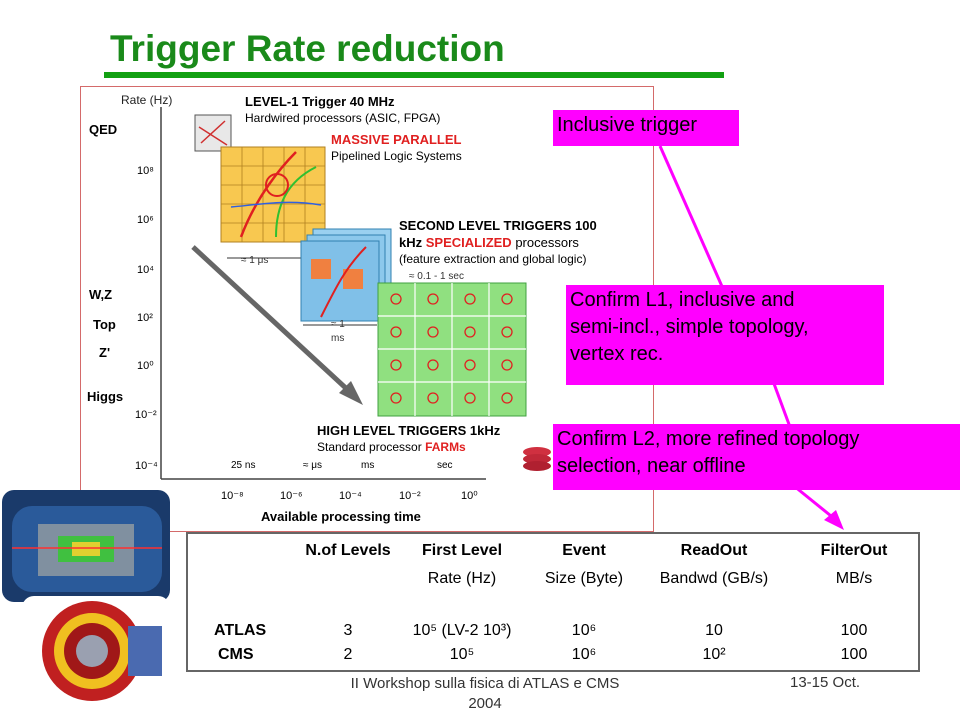 Image resolution: width=960 pixels, height=720 pixels. I want to click on time-mark: ms, so click(367, 465).